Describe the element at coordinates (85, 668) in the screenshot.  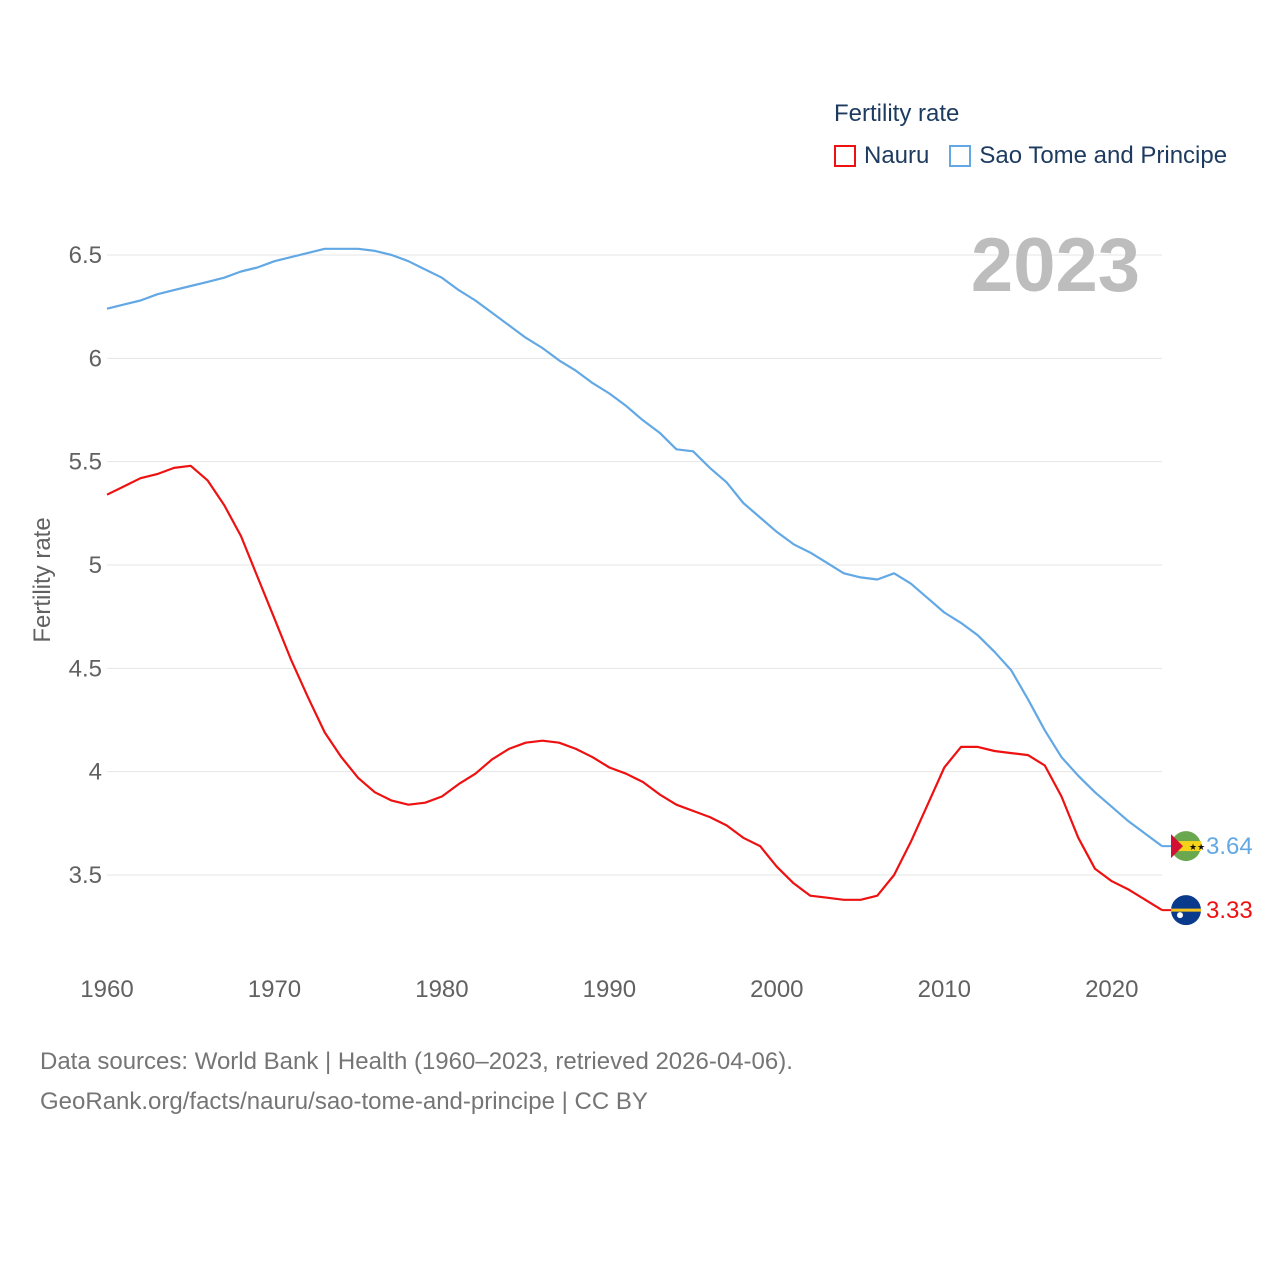
I see `y-tick-label: 4.5` at that location.